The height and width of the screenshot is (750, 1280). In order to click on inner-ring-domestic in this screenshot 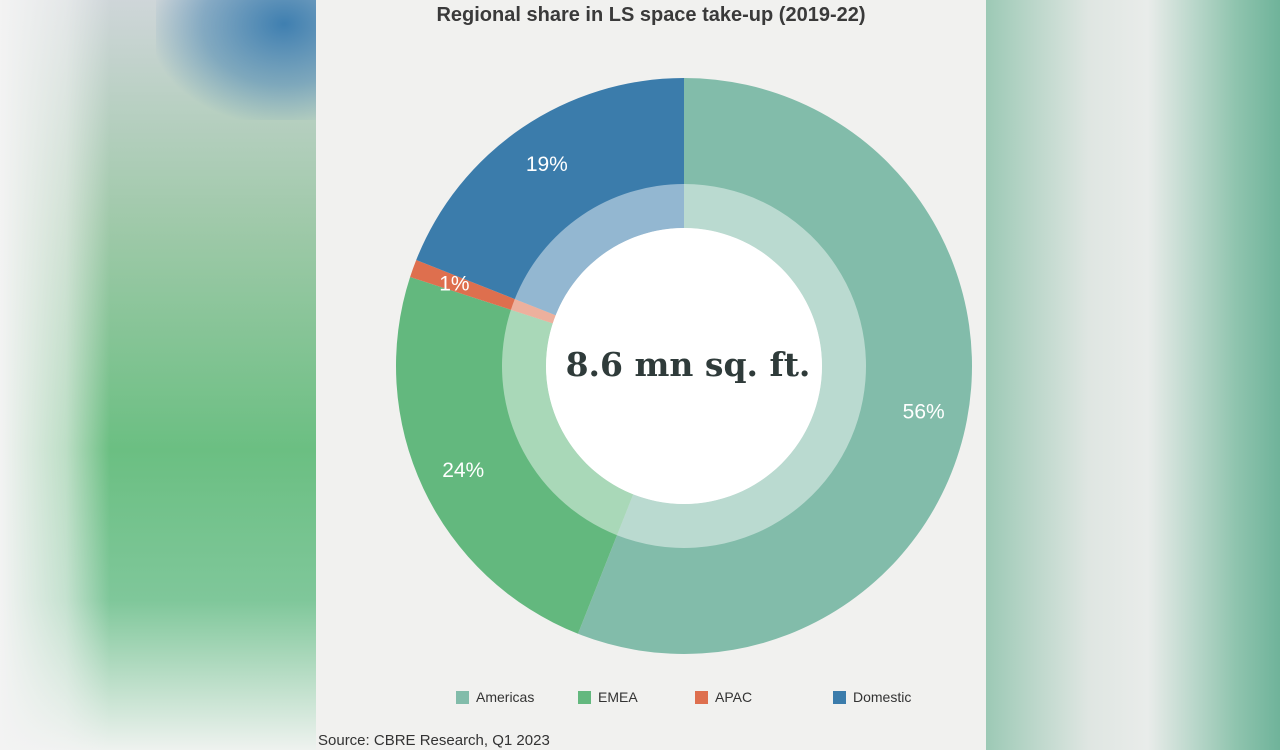, I will do `click(599, 250)`.